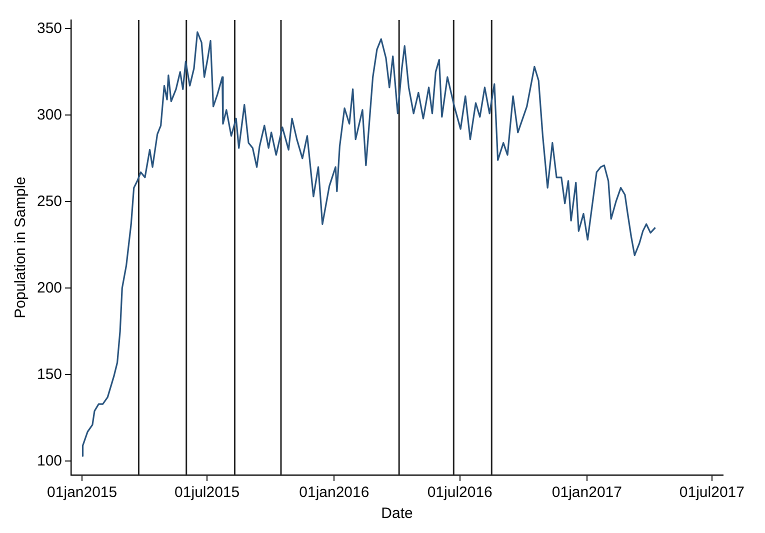 The height and width of the screenshot is (533, 765). What do you see at coordinates (207, 493) in the screenshot?
I see `x-tick-label: 01jul2015` at bounding box center [207, 493].